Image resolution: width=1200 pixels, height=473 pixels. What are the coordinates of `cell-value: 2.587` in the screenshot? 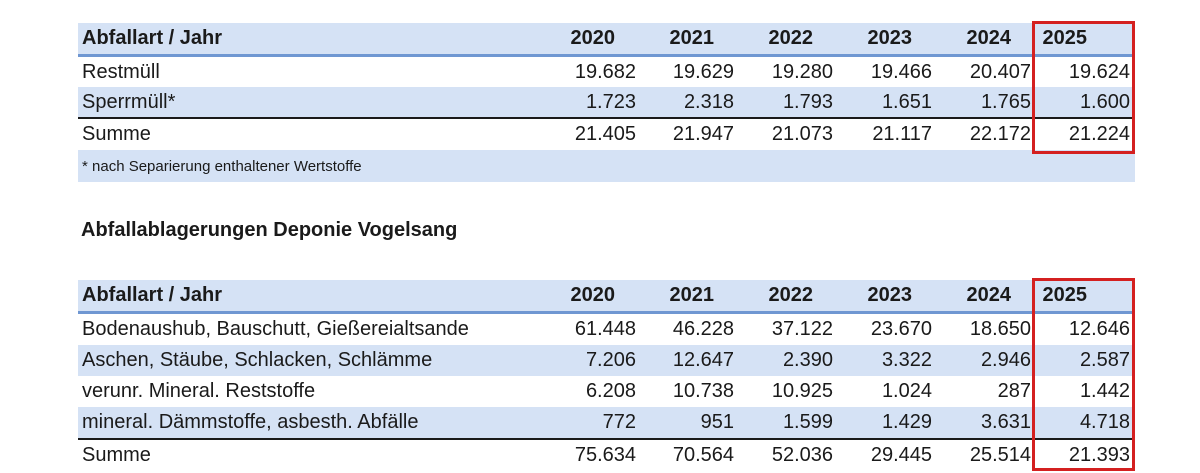 It's located at (1104, 360).